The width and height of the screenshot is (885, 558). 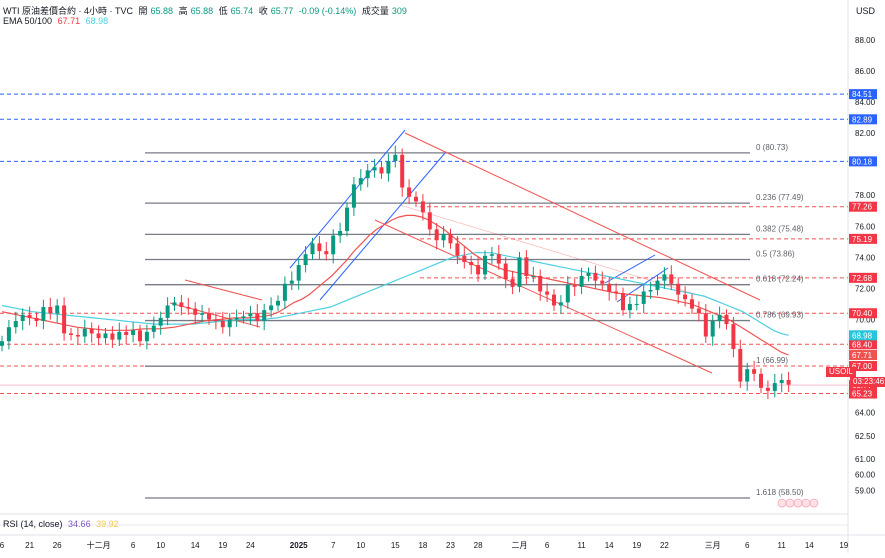 I want to click on blue-level-label: 82.89, so click(x=862, y=119).